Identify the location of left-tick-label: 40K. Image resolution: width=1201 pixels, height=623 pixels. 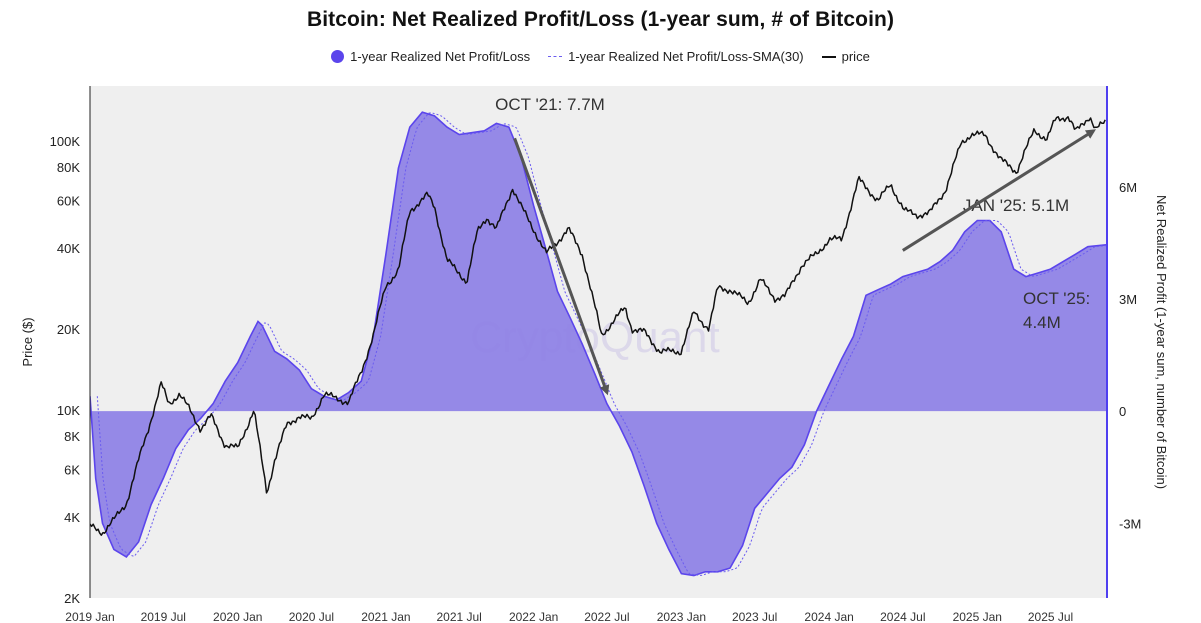
(68, 248).